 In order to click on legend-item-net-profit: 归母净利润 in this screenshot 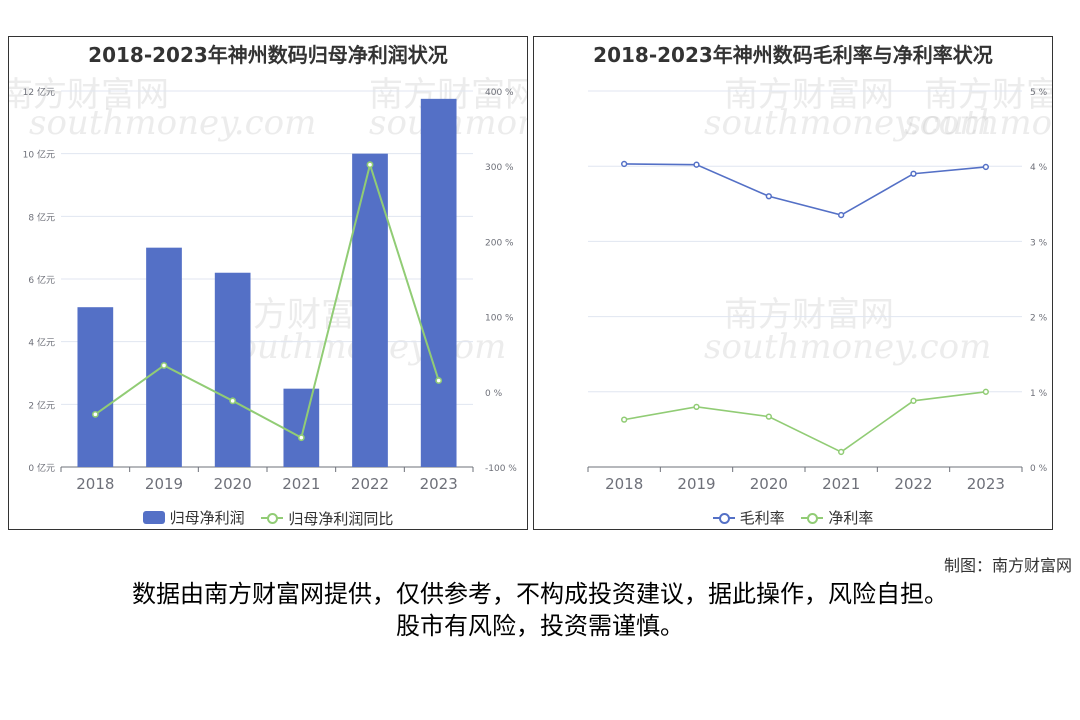, I will do `click(193, 517)`.